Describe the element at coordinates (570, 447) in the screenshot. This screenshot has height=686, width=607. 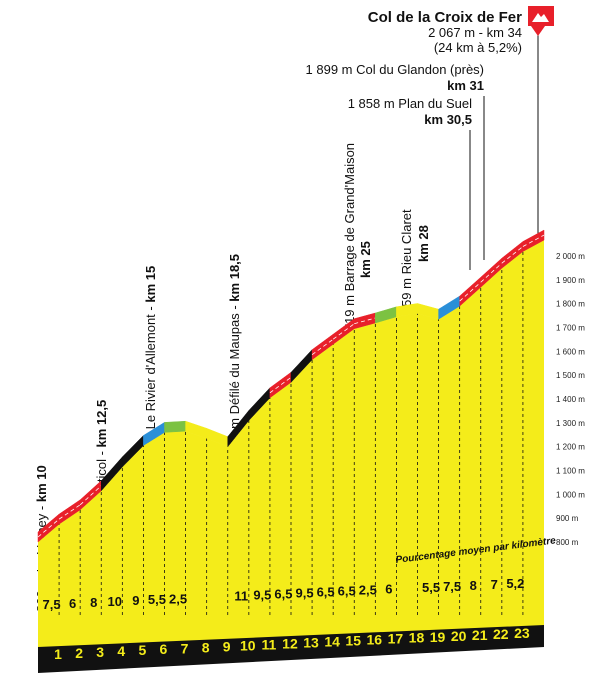
I see `altitude-tick-label: 1 200 m` at that location.